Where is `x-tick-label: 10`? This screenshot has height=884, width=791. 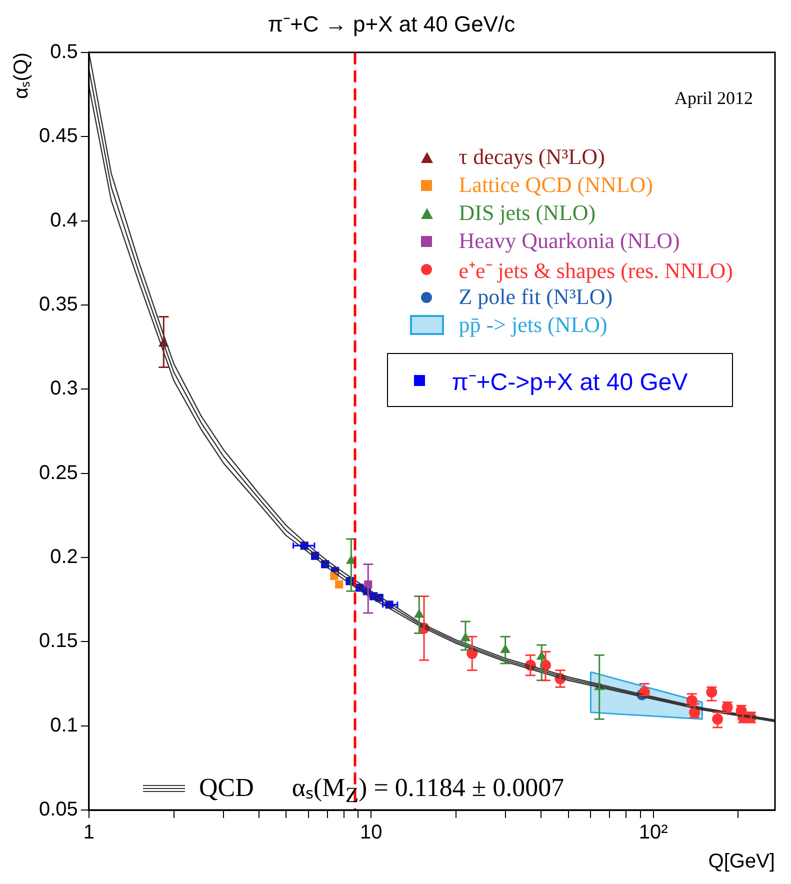 x-tick-label: 10 is located at coordinates (371, 833).